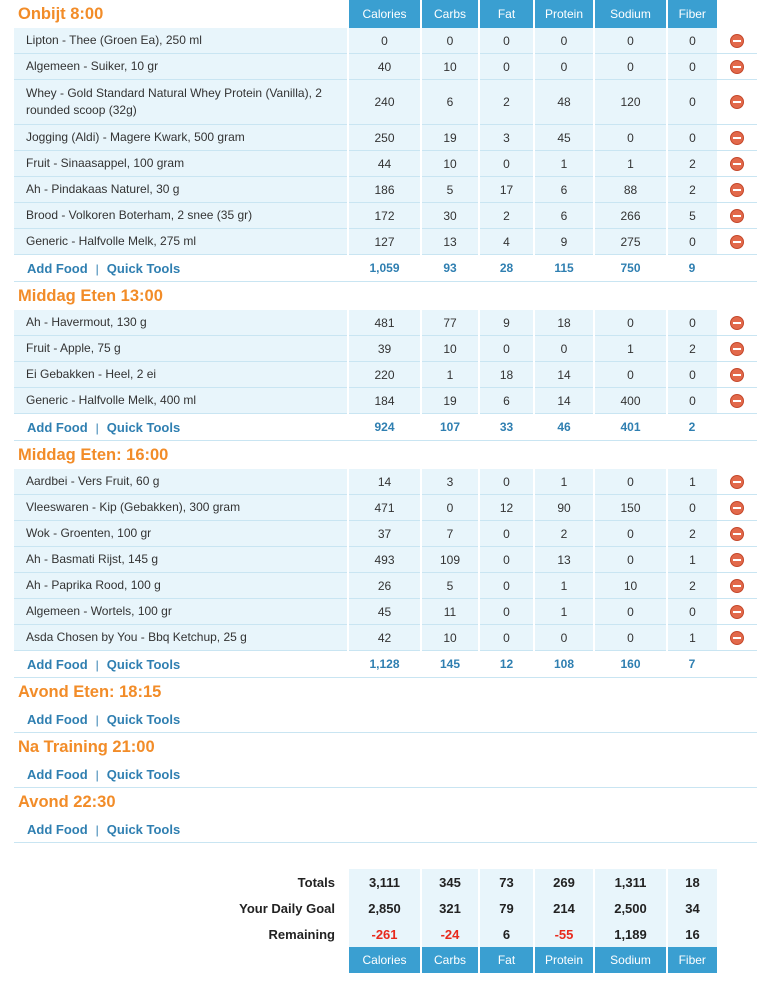  I want to click on food-sodium: 150, so click(630, 507).